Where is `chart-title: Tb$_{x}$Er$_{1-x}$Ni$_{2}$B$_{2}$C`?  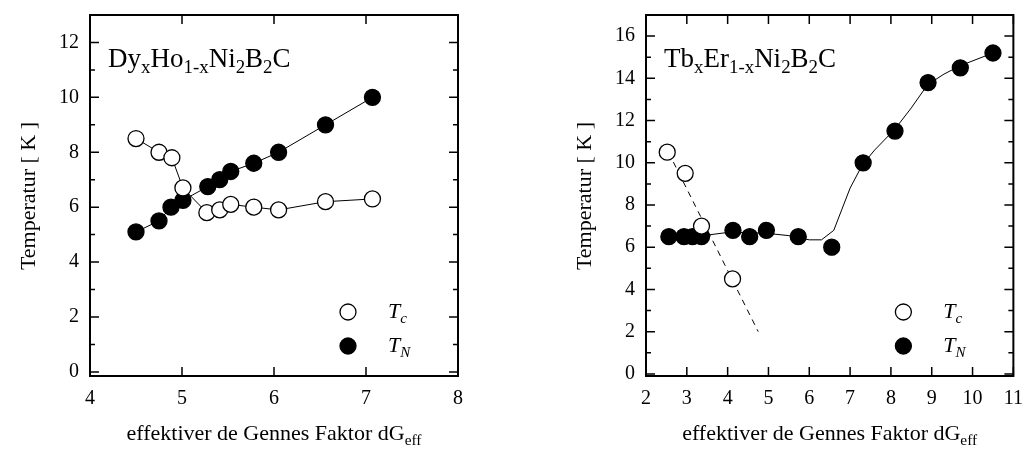
chart-title: Tb$_{x}$Er$_{1-x}$Ni$_{2}$B$_{2}$C is located at coordinates (750, 60).